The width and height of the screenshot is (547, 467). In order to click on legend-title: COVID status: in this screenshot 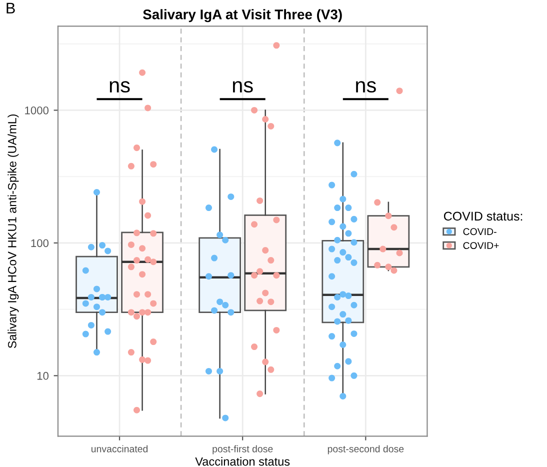, I will do `click(483, 216)`.